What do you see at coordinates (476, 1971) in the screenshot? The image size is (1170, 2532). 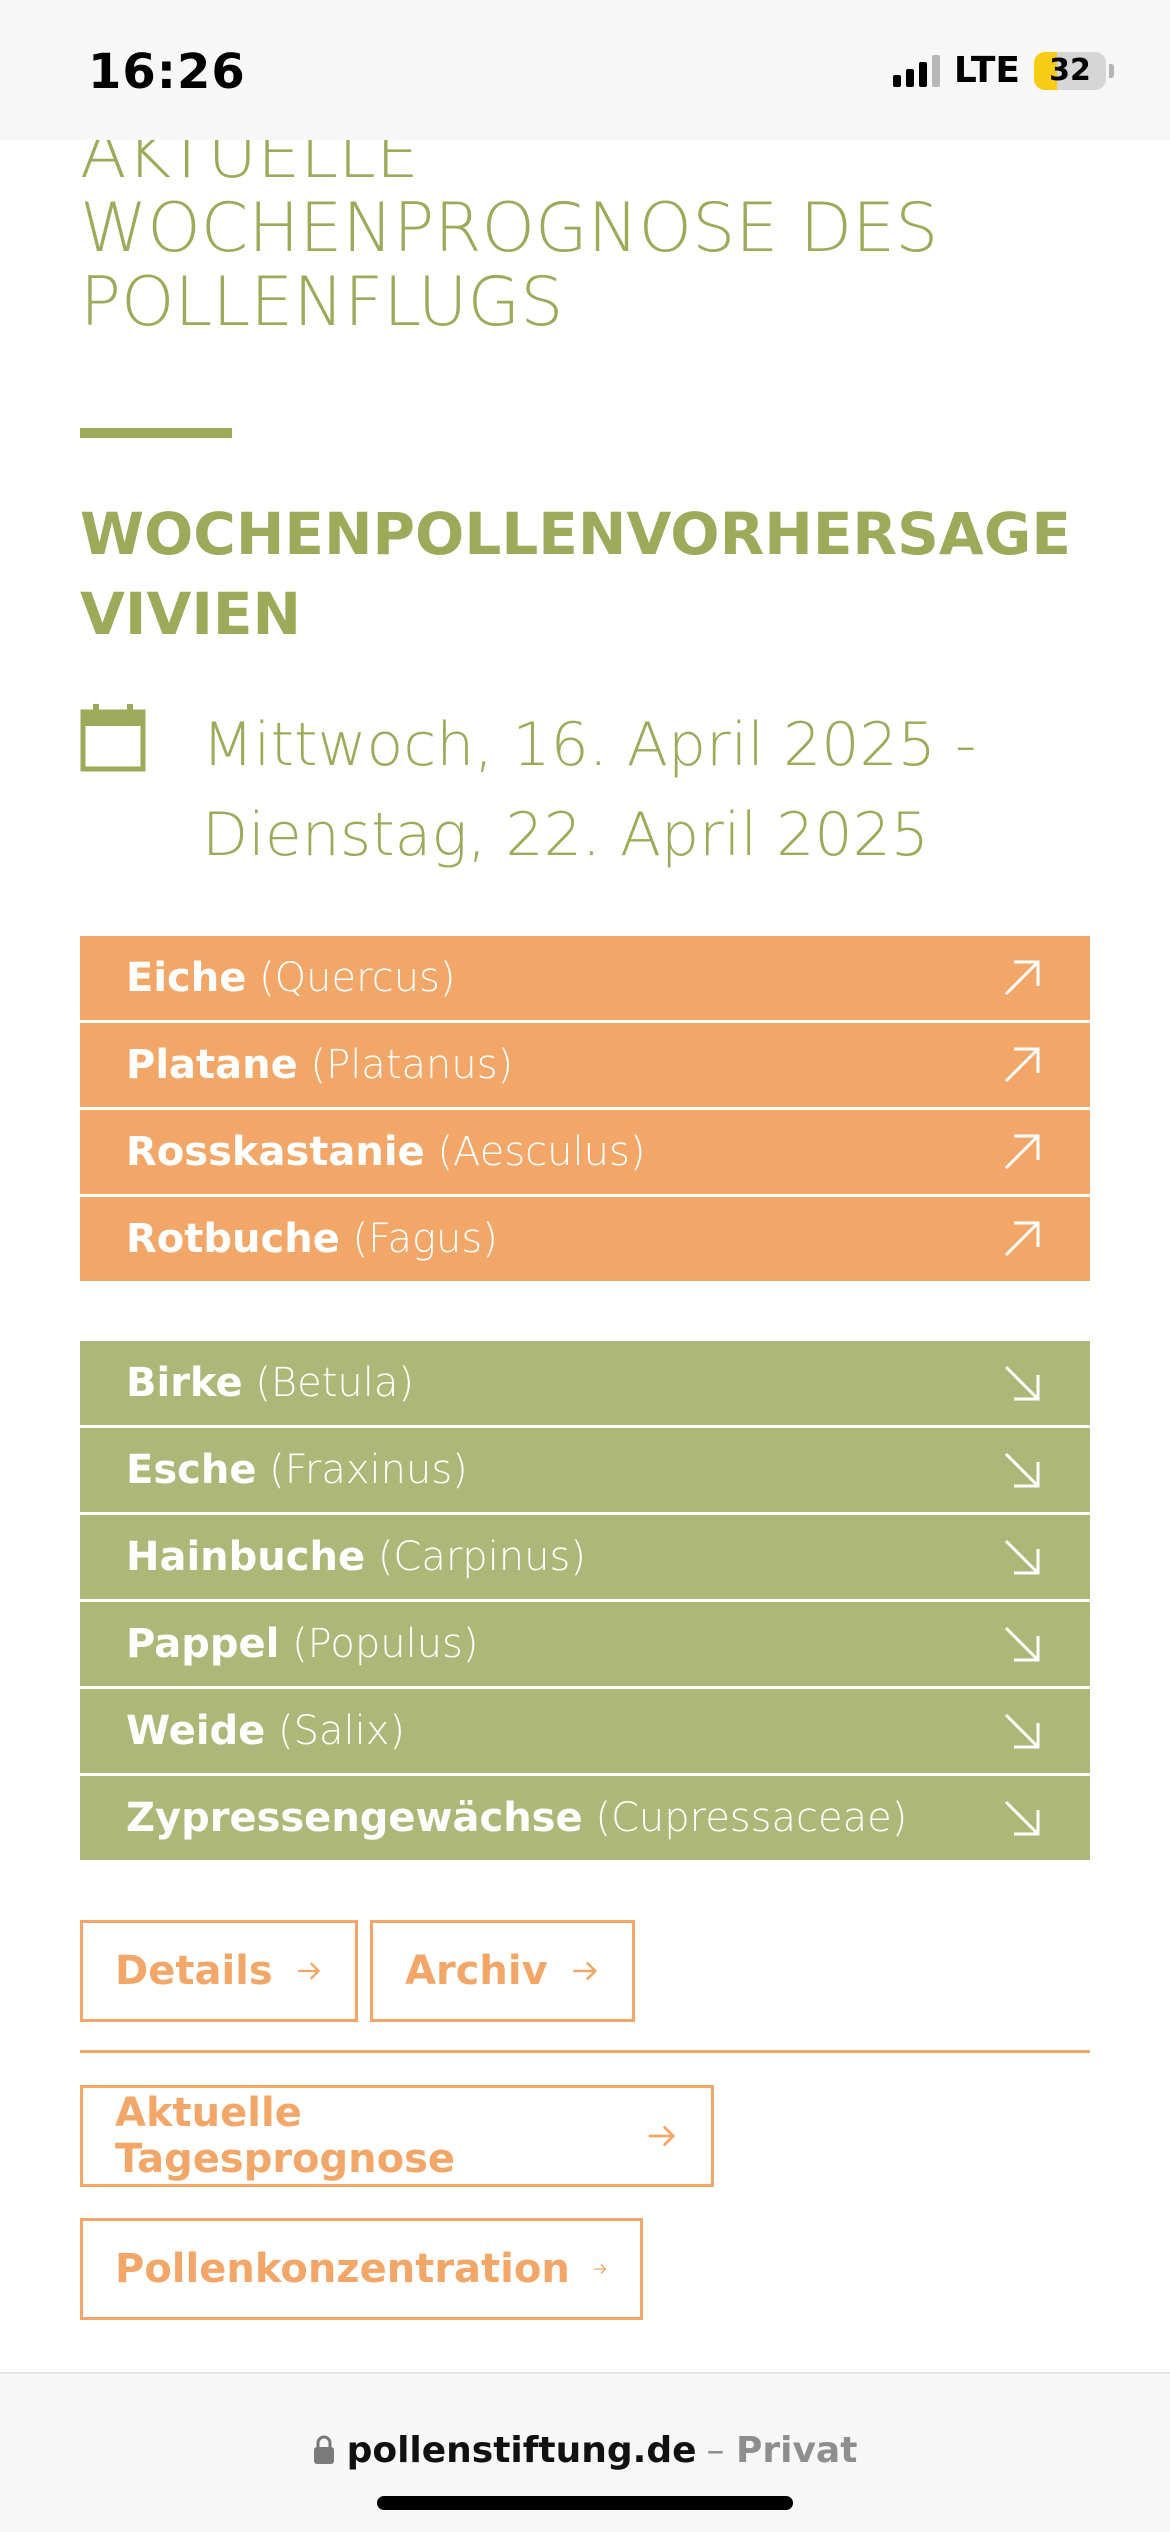 I see `archiv-button-label: Archiv` at bounding box center [476, 1971].